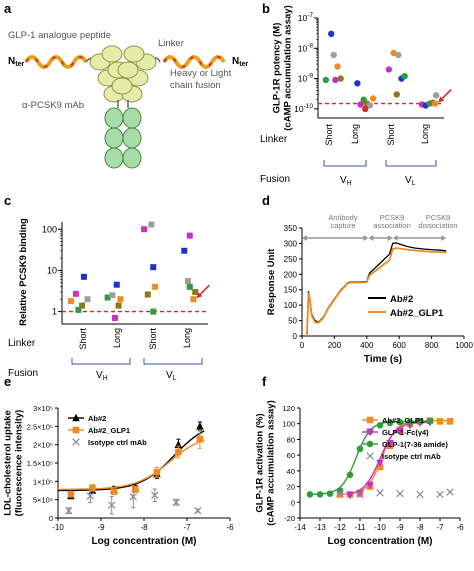 The image size is (474, 571). I want to click on panel-d-legend: Ab#2 Ab#2_GLP1, so click(406, 306).